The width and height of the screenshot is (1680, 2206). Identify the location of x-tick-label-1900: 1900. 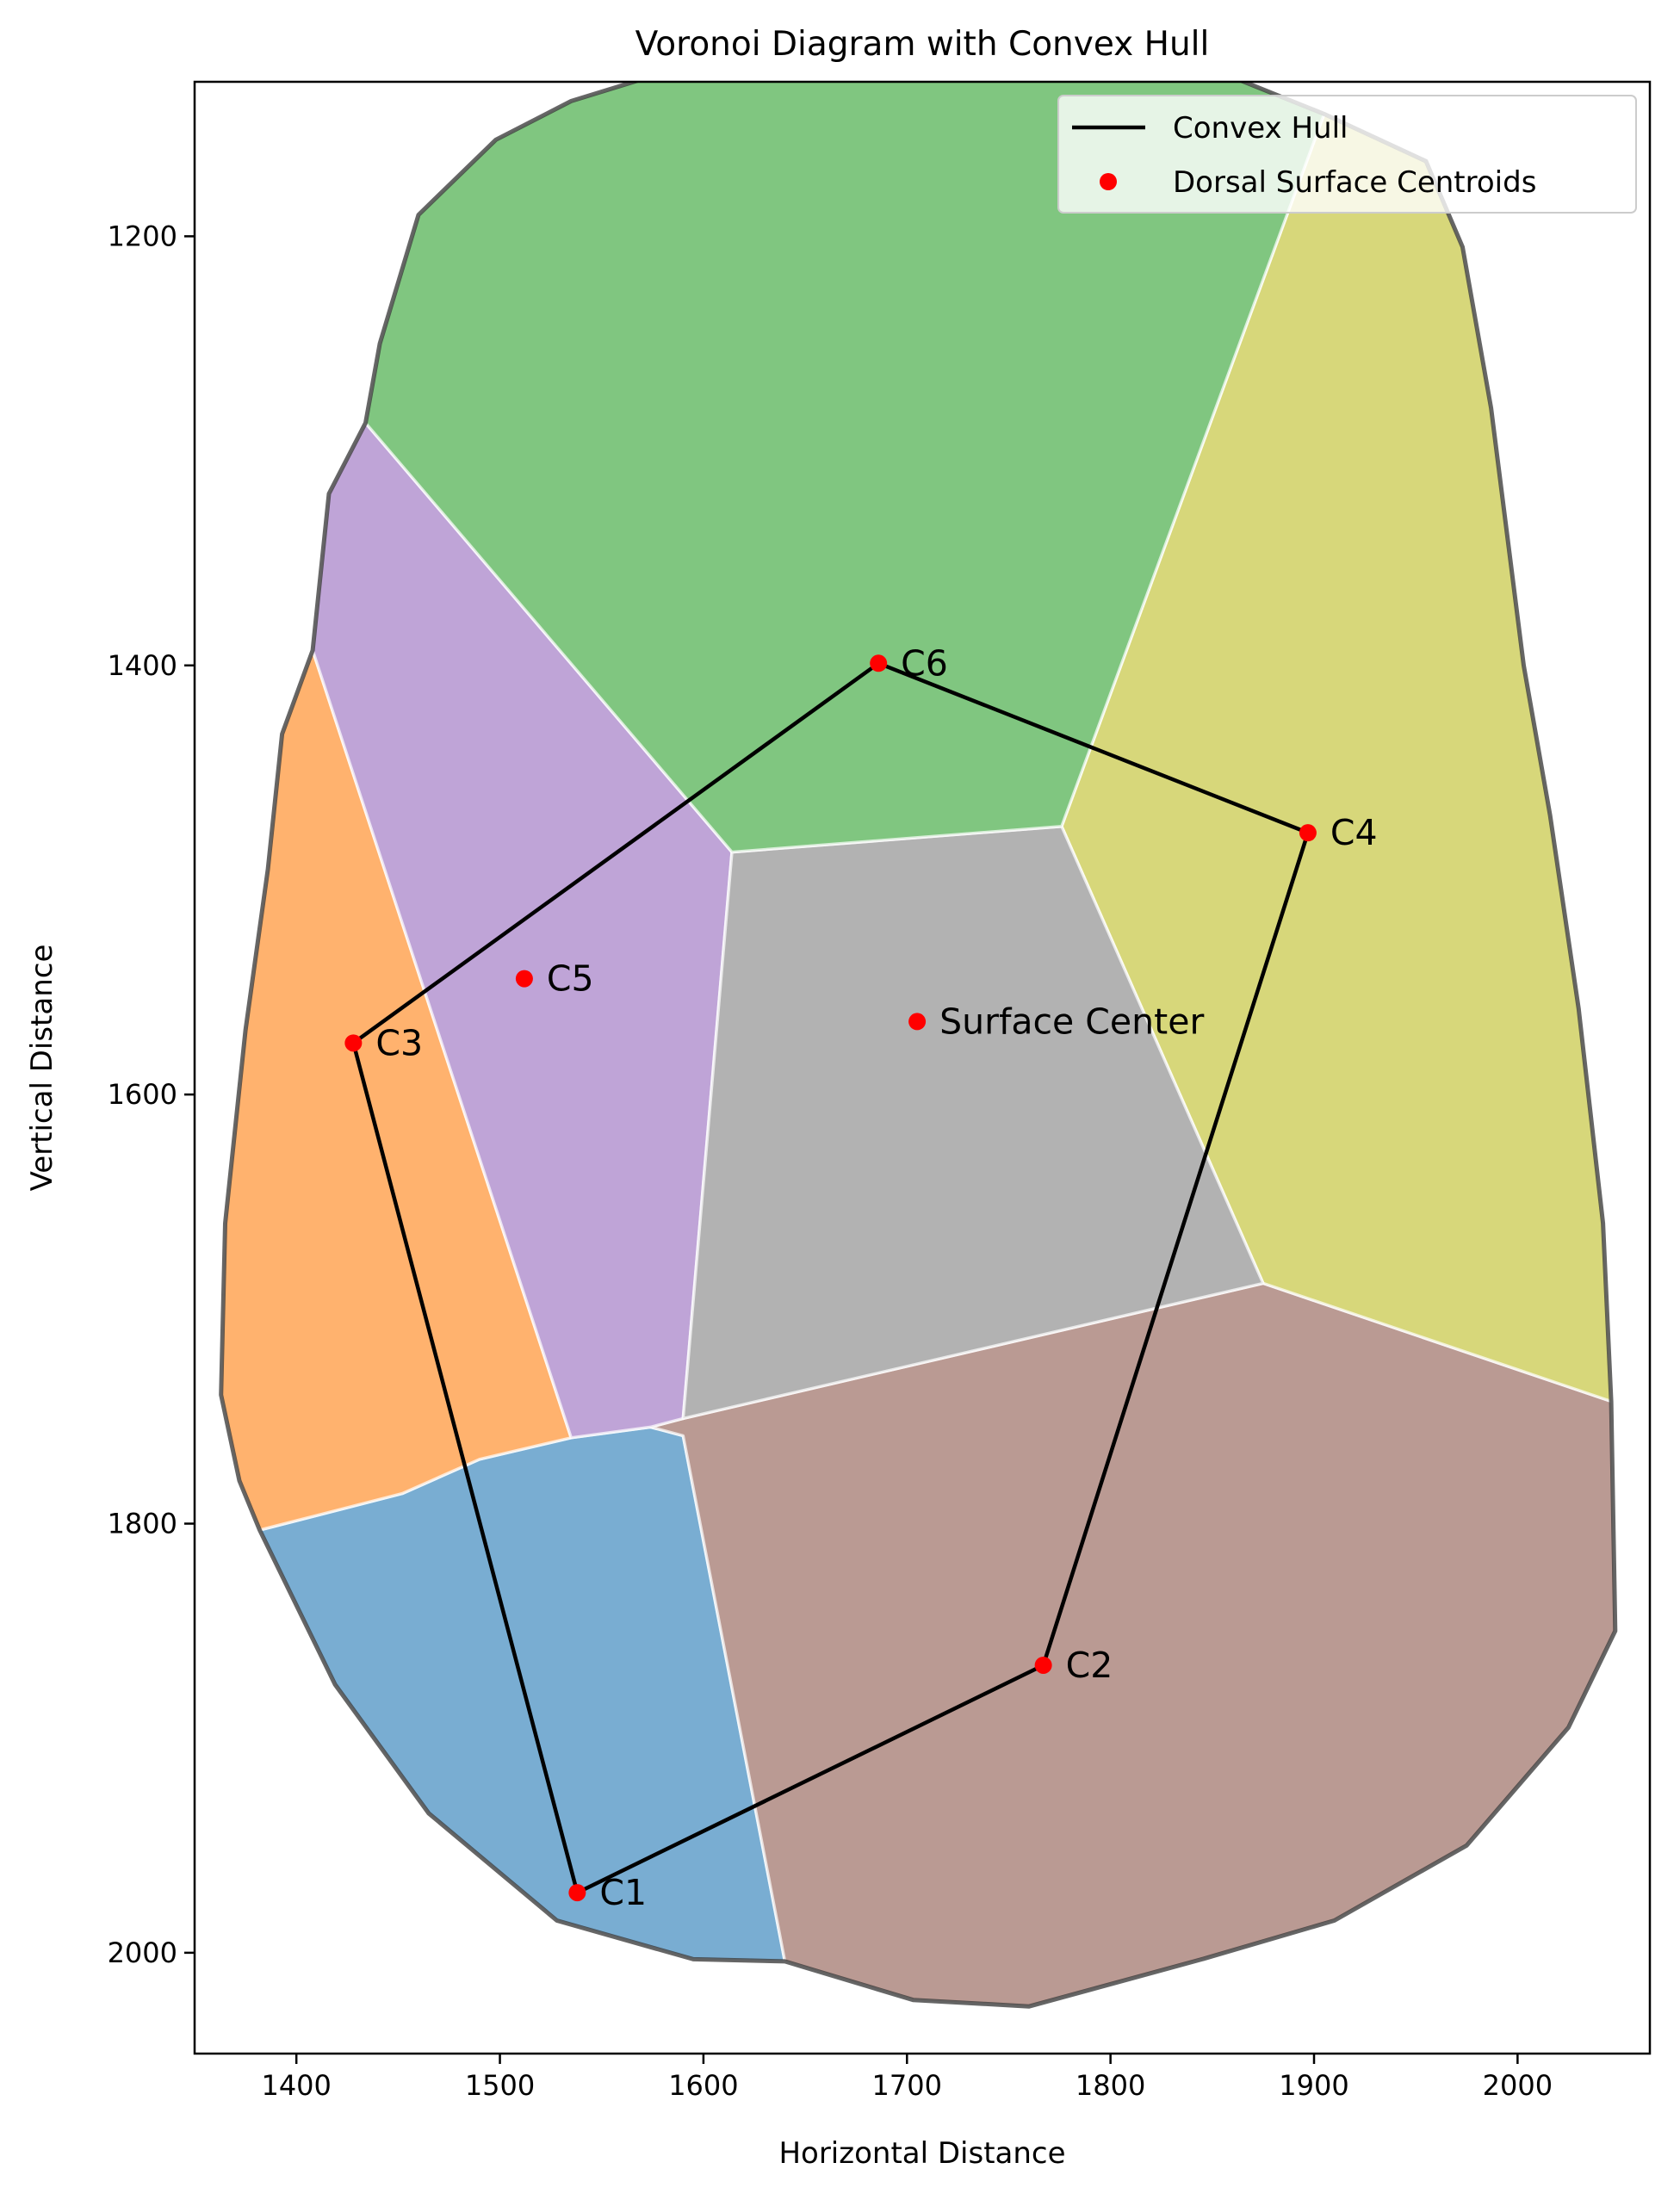
(1314, 2085).